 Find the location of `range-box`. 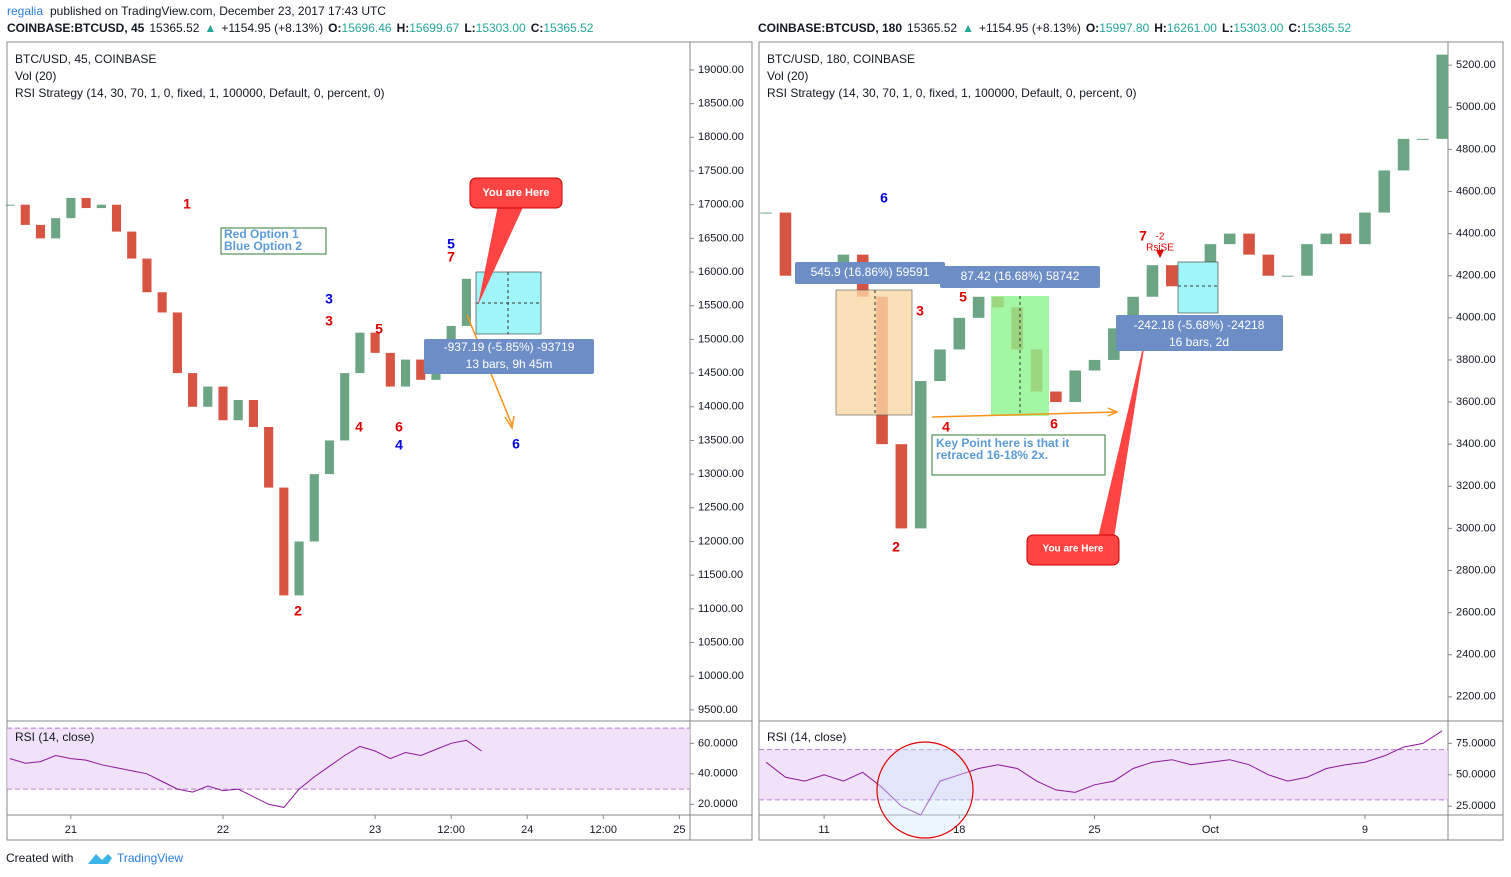

range-box is located at coordinates (874, 352).